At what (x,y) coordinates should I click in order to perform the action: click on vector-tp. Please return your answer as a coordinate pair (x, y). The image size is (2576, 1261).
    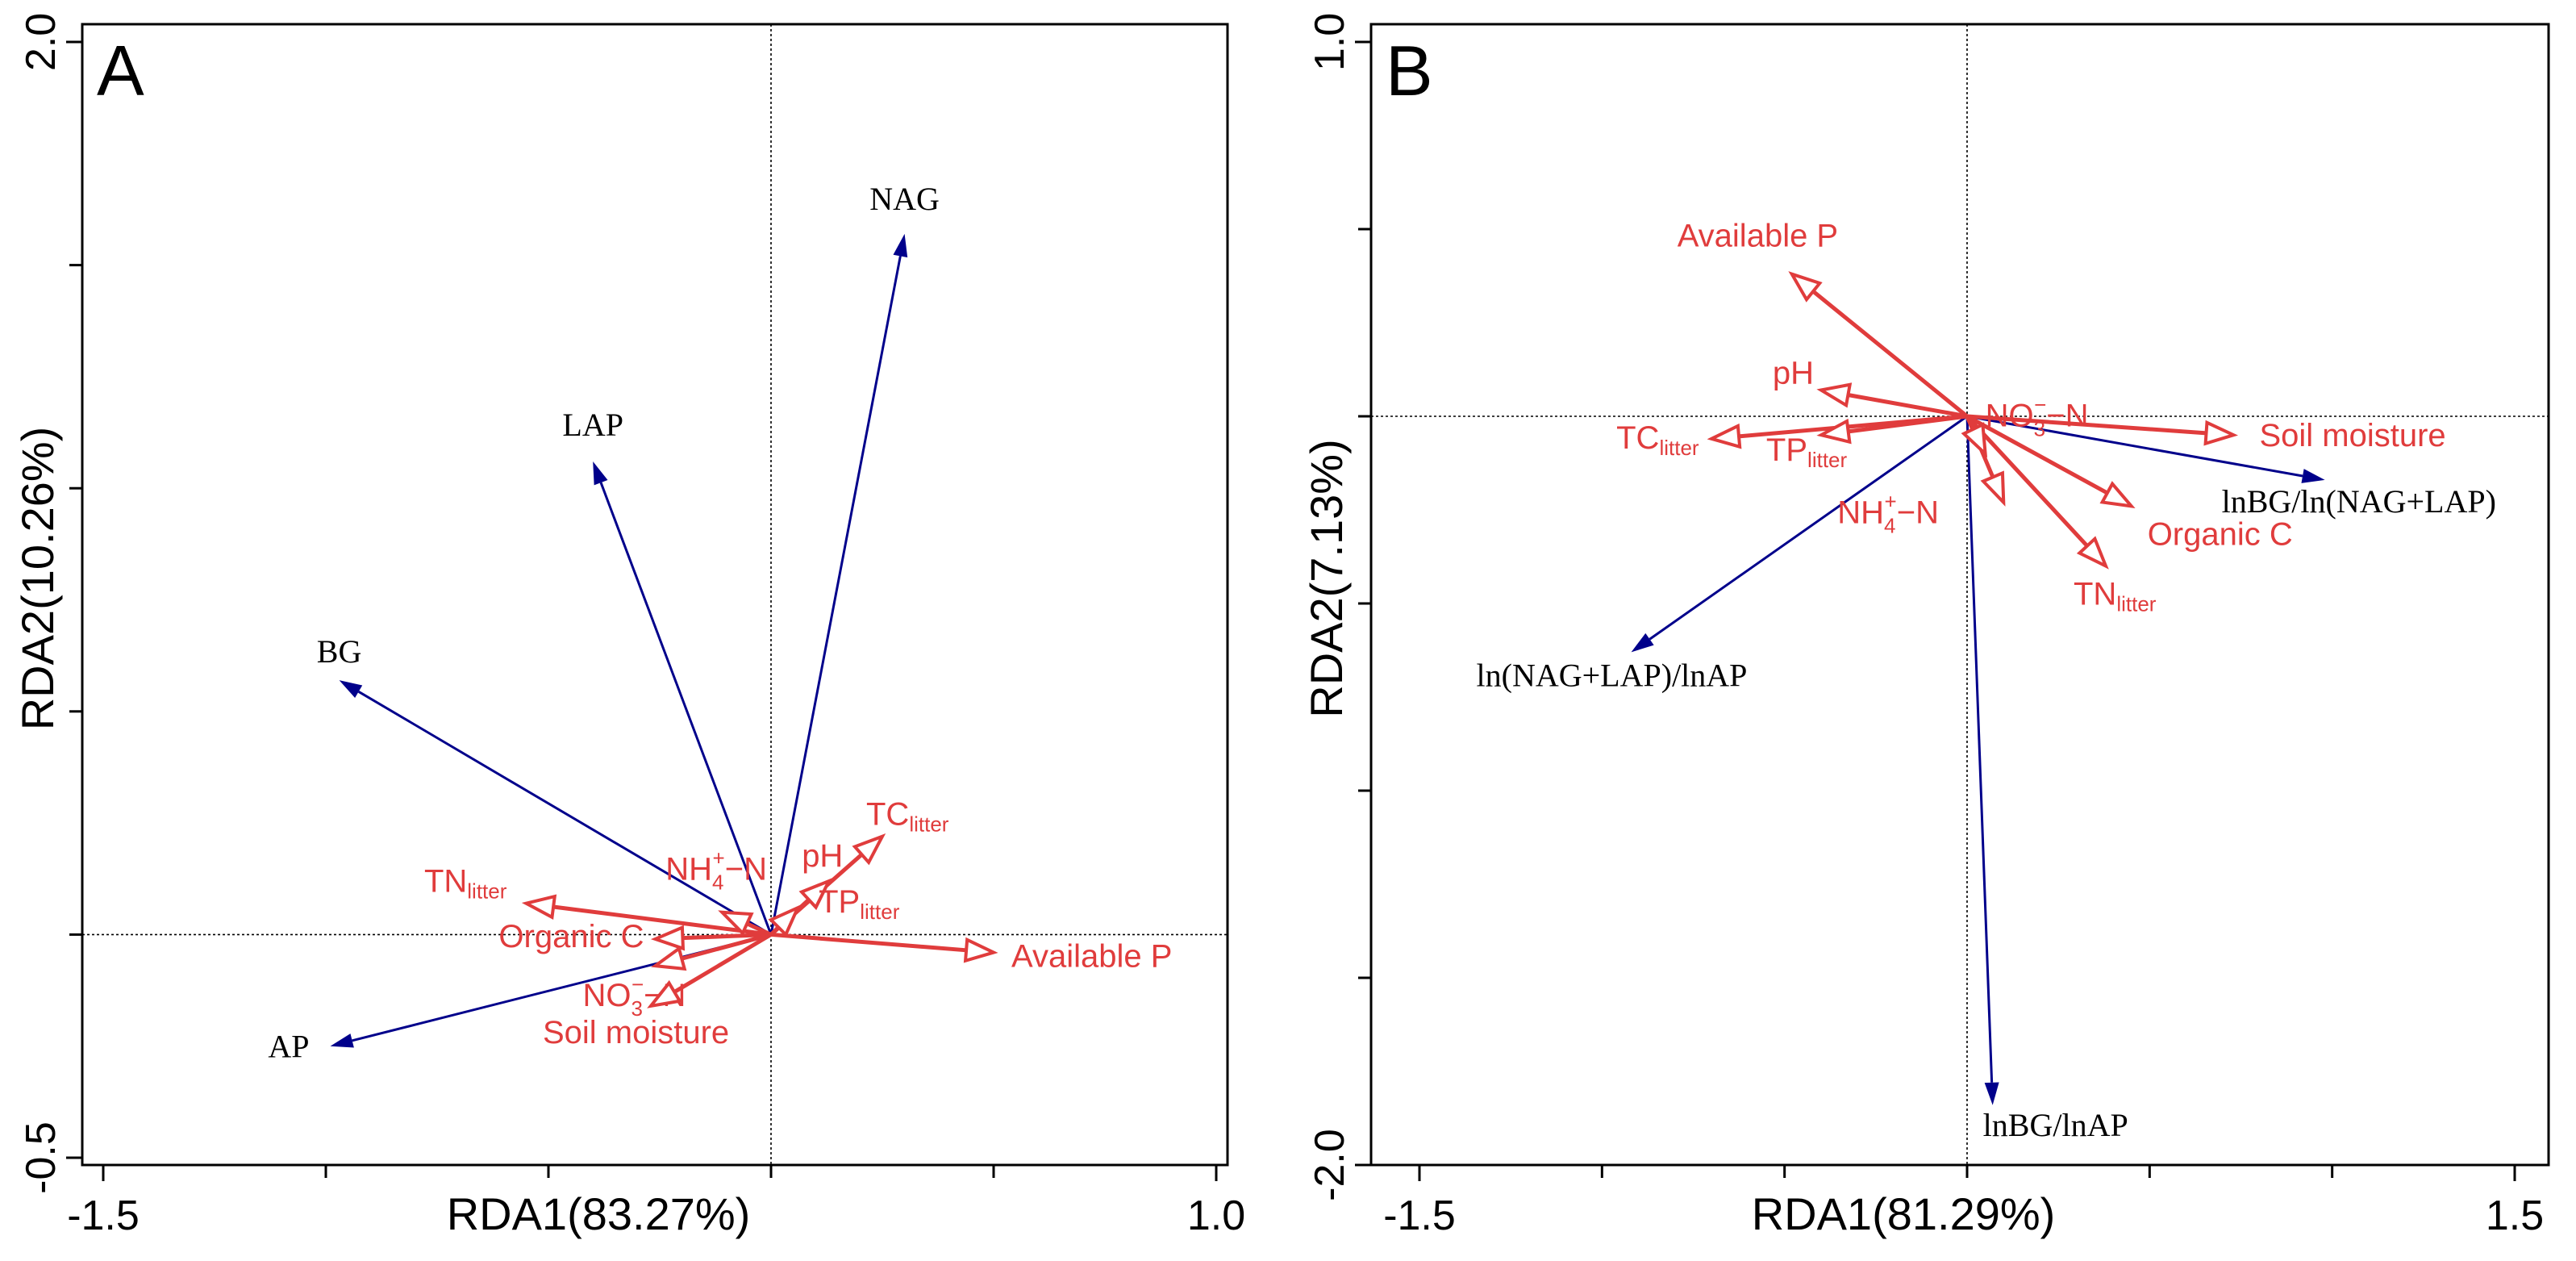
    Looking at the image, I should click on (1908, 424).